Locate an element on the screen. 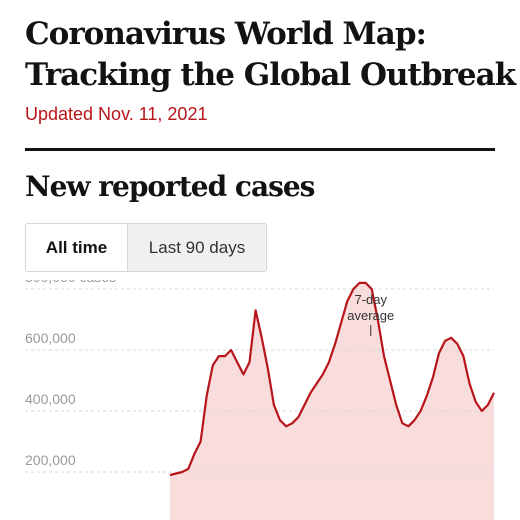 The width and height of the screenshot is (520, 520). title-line-2: Tracking the Global Outbreak is located at coordinates (270, 75).